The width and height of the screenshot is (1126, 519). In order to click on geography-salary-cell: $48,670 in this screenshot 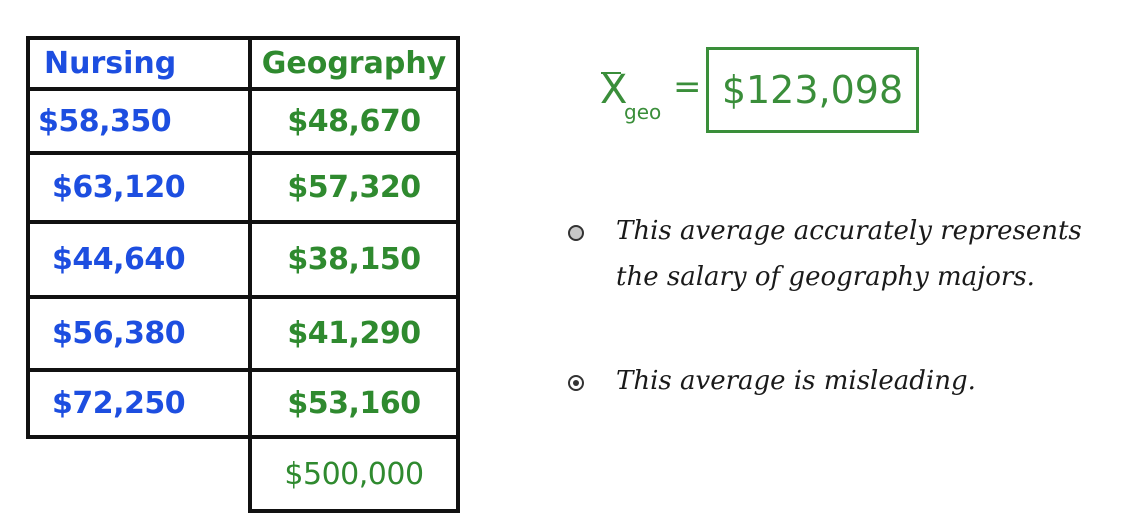, I will do `click(354, 121)`.